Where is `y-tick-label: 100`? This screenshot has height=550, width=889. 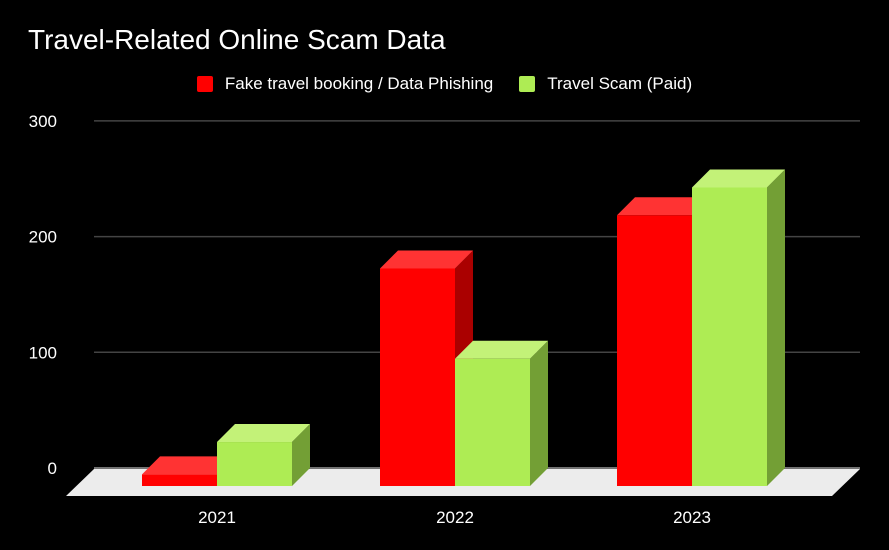 y-tick-label: 100 is located at coordinates (43, 352).